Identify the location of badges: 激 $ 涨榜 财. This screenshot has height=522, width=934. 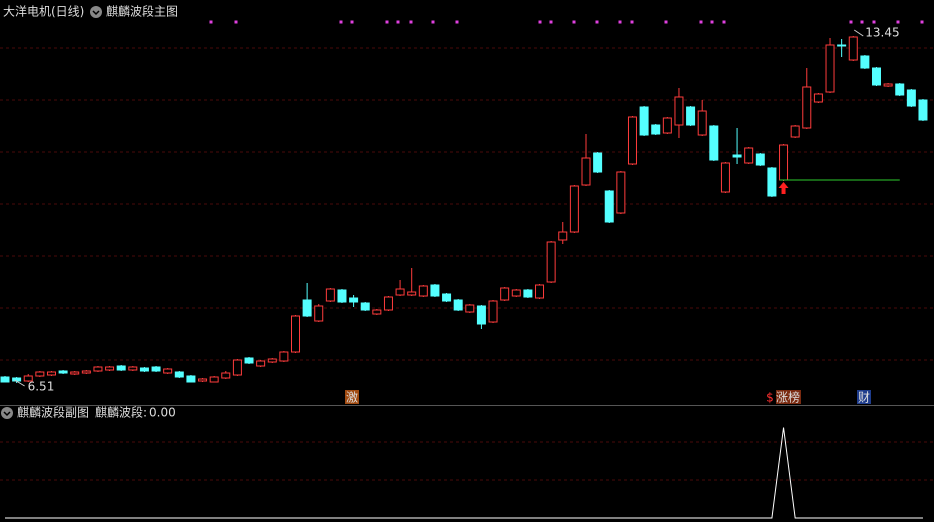
(608, 397).